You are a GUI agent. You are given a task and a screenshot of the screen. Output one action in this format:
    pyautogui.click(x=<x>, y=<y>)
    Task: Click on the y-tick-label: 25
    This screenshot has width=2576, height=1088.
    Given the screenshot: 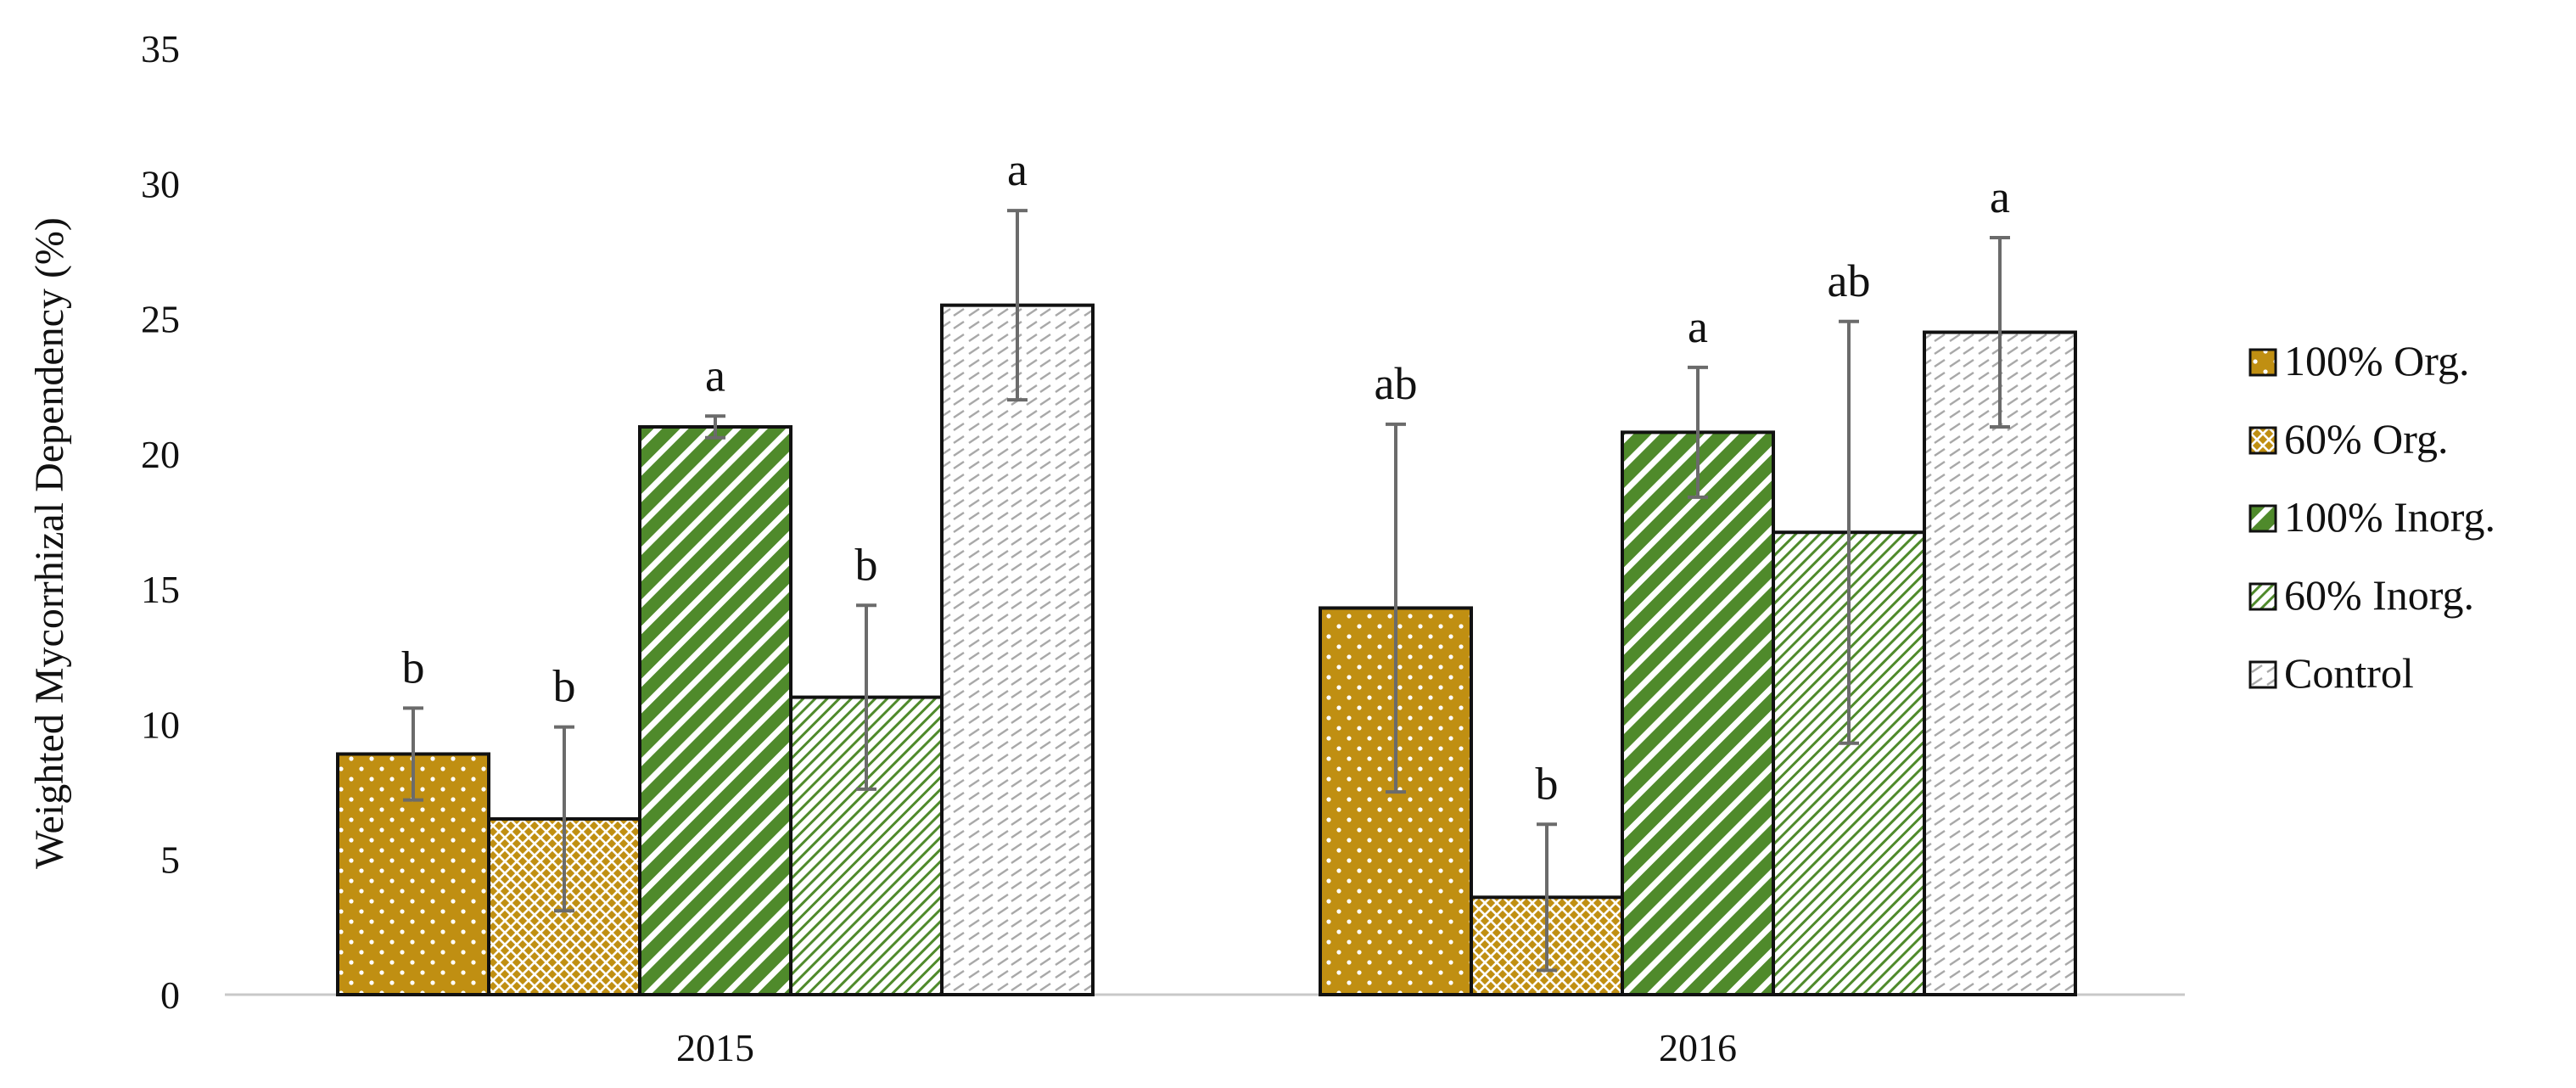 What is the action you would take?
    pyautogui.click(x=160, y=319)
    